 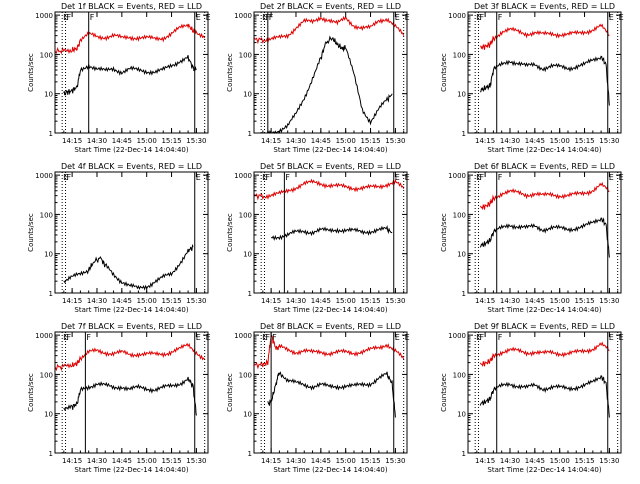 What do you see at coordinates (330, 326) in the screenshot?
I see `panel-title: Det 8f BLACK = Events, RED = LLD` at bounding box center [330, 326].